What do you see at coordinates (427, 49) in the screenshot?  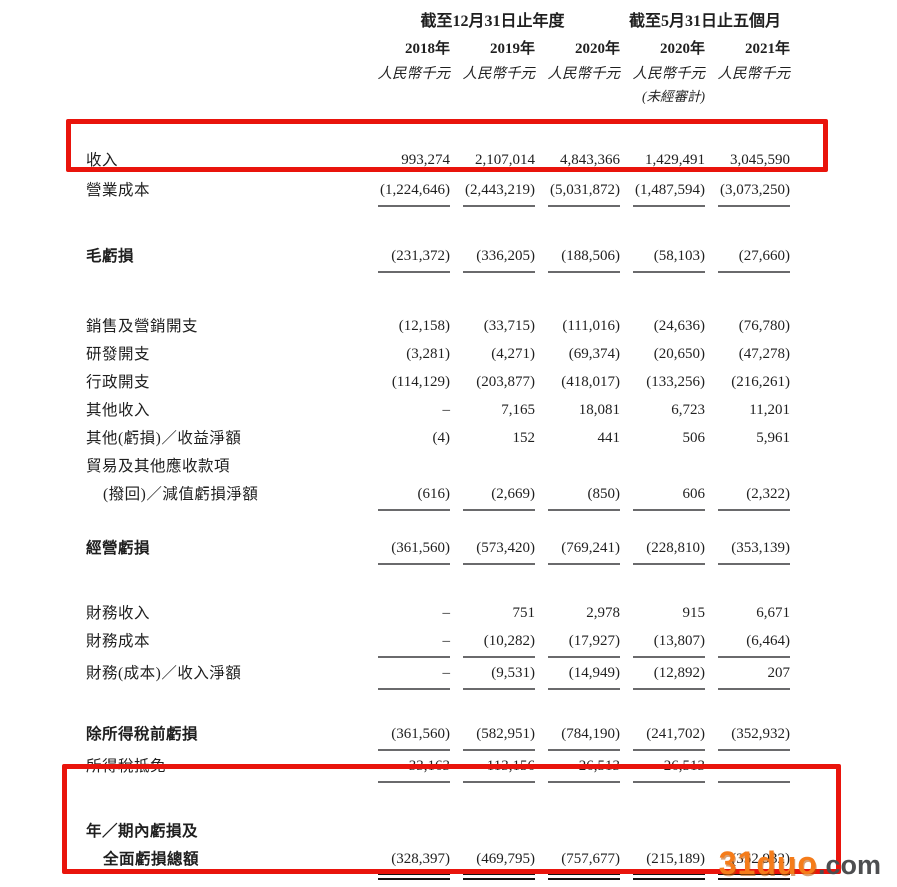 I see `col-year-header-0: 2018年` at bounding box center [427, 49].